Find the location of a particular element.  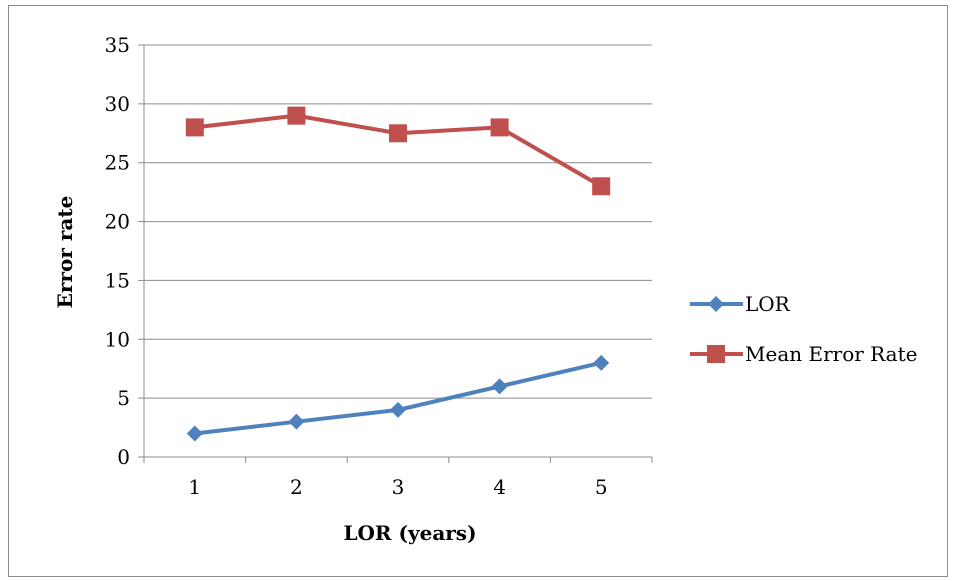

x-tick-label: 2 is located at coordinates (296, 487).